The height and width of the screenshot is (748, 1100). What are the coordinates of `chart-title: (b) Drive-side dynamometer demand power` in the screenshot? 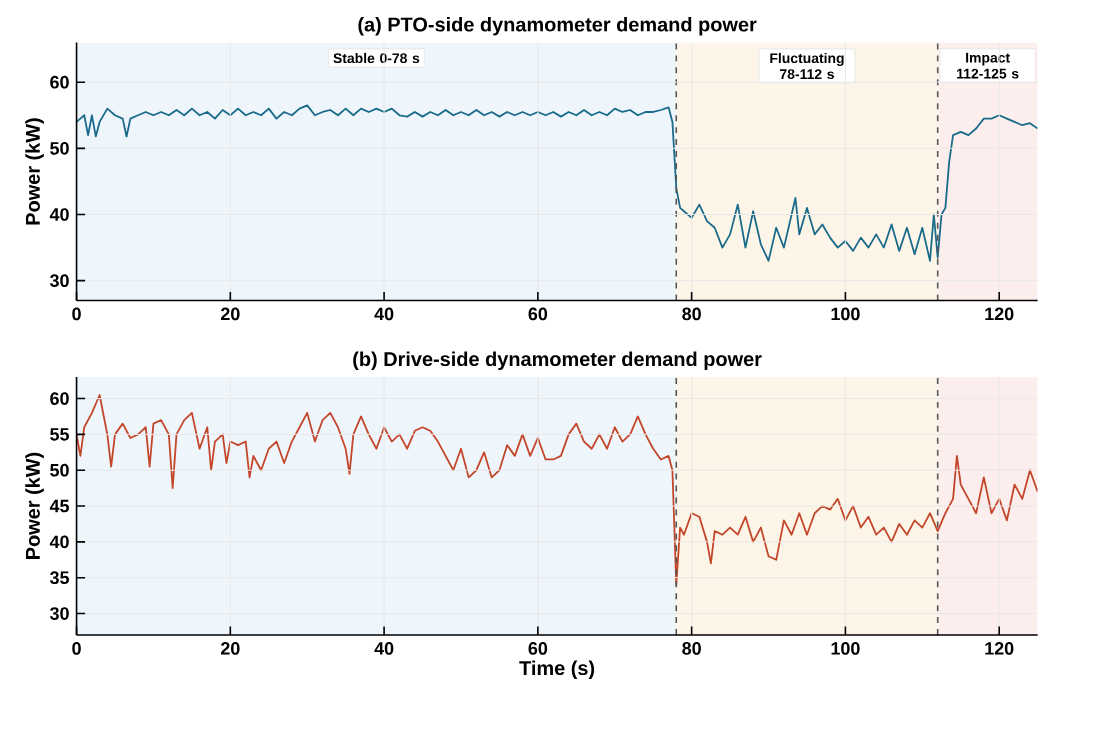 It's located at (557, 361).